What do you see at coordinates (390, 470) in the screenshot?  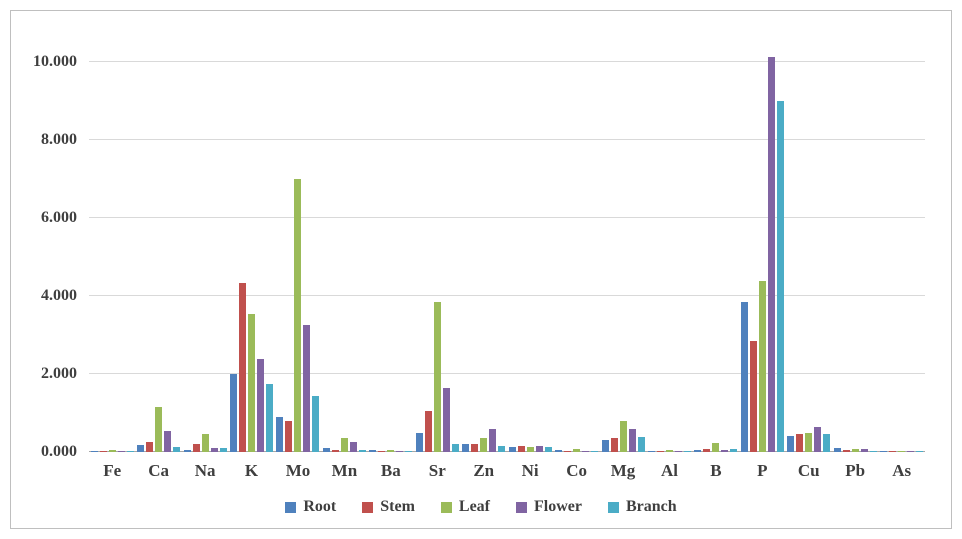 I see `x-tick-label-ba: Ba` at bounding box center [390, 470].